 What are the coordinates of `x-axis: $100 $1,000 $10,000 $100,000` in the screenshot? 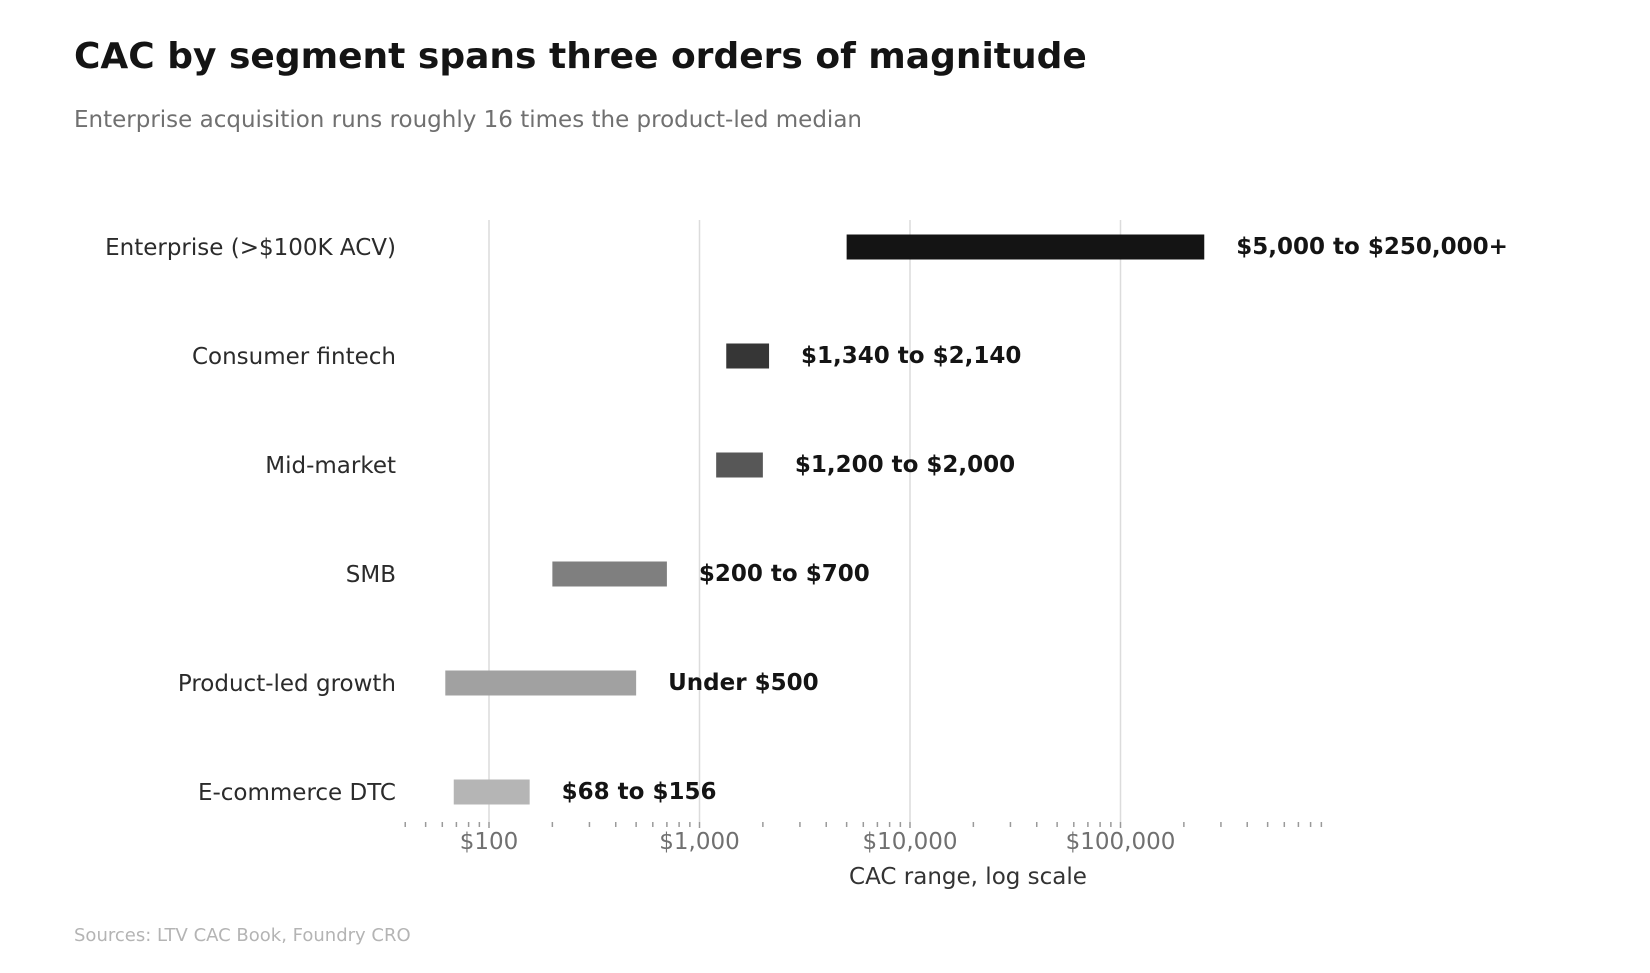 It's located at (863, 838).